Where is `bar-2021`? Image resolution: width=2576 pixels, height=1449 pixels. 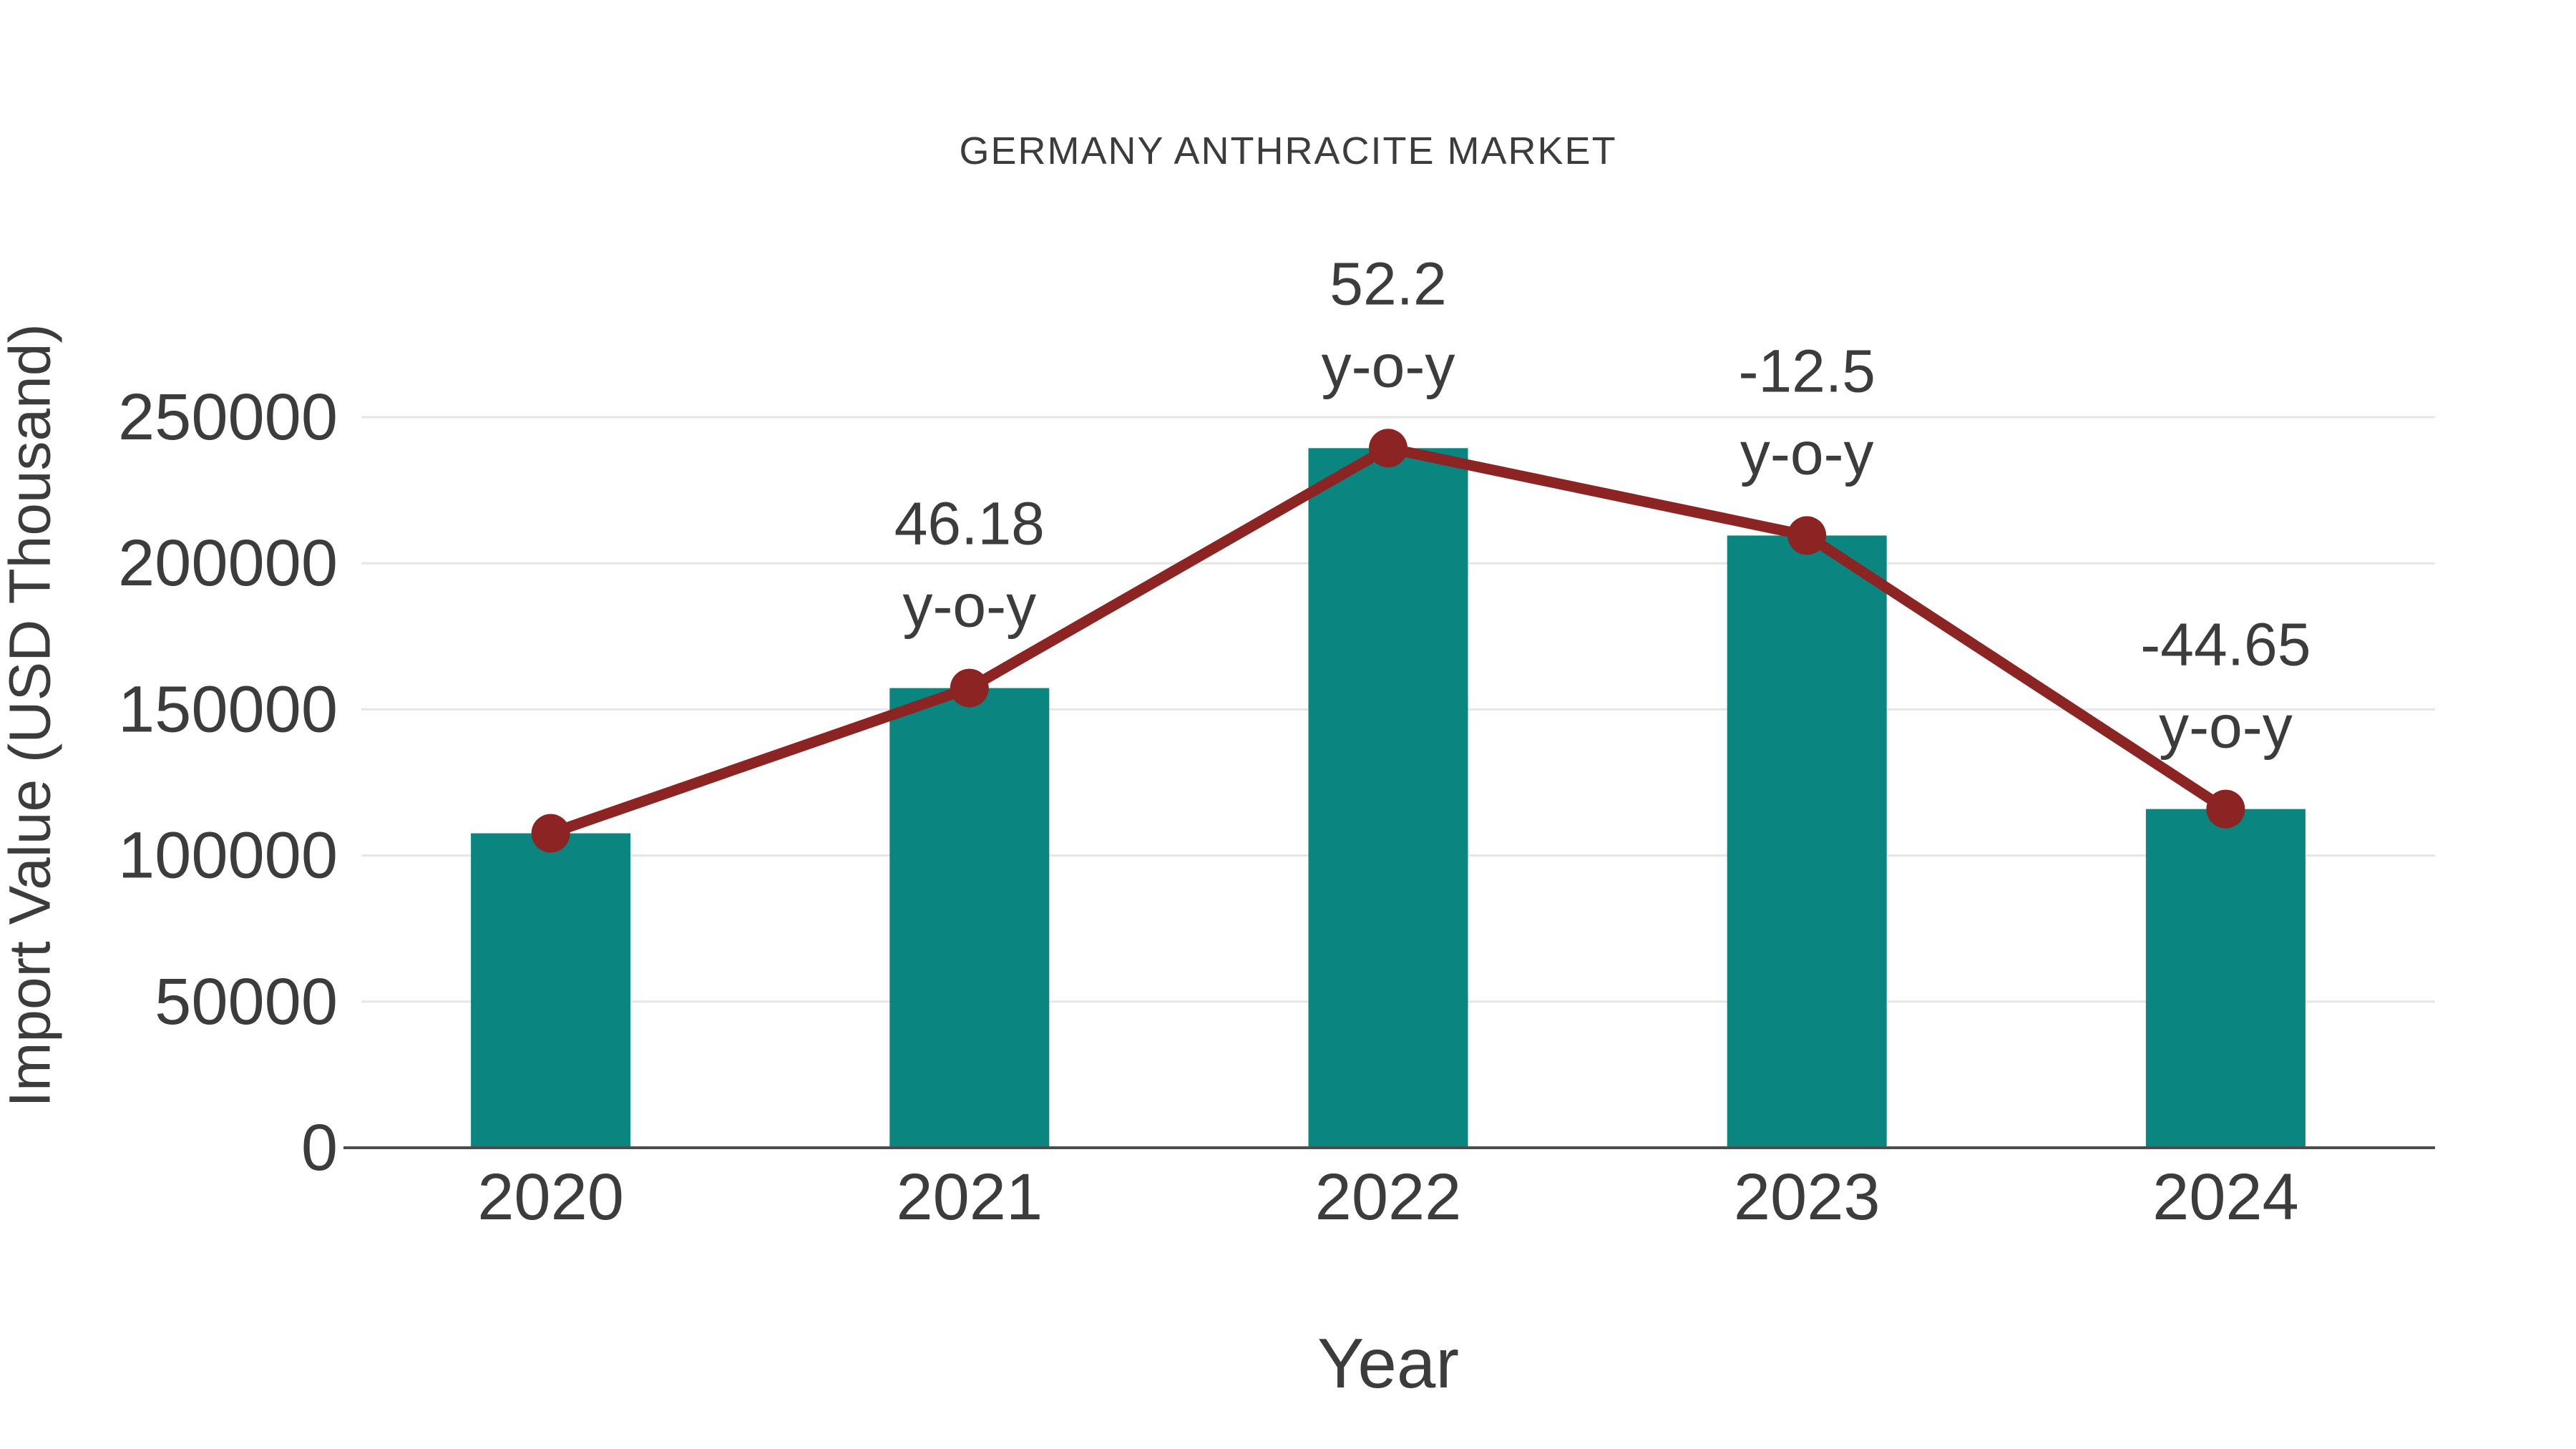 bar-2021 is located at coordinates (969, 918).